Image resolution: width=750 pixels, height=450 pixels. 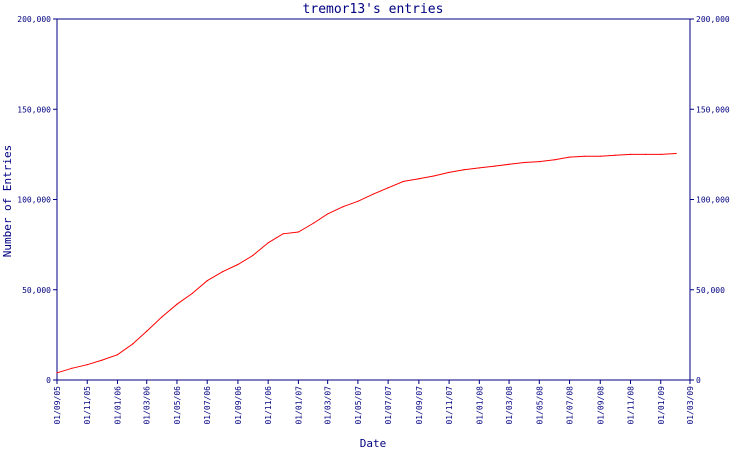 I want to click on y-tick-label-right: 200,000, so click(x=713, y=19).